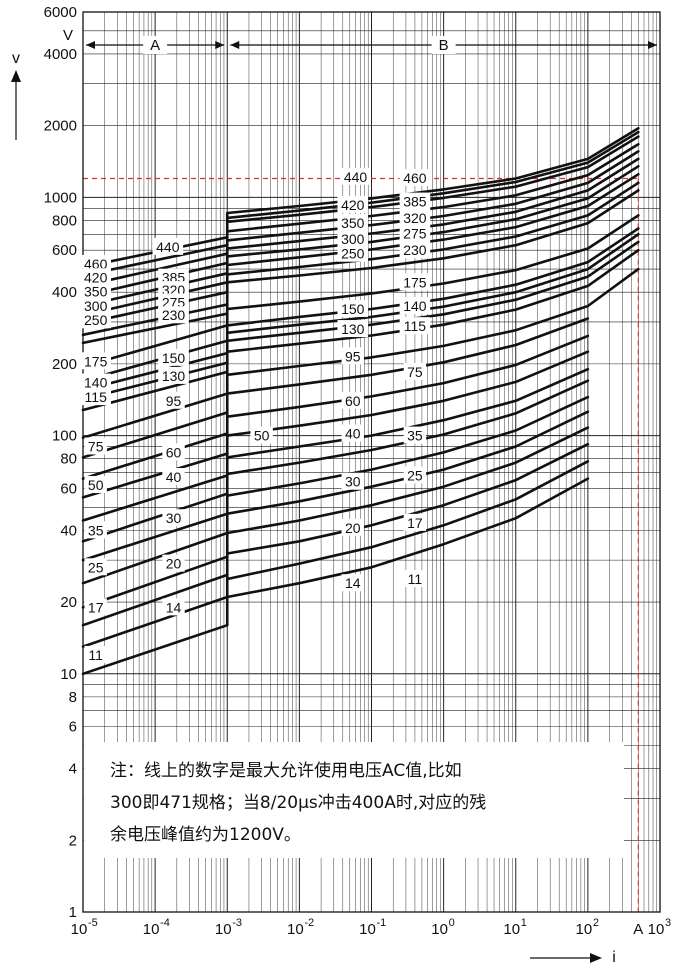 The width and height of the screenshot is (674, 967). What do you see at coordinates (96, 567) in the screenshot?
I see `curve-label: 25` at bounding box center [96, 567].